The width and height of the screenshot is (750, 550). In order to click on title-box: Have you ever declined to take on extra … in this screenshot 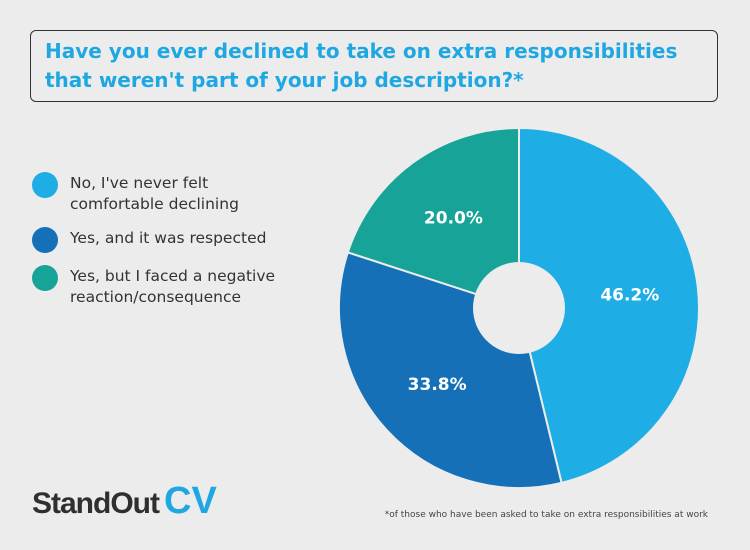, I will do `click(374, 66)`.